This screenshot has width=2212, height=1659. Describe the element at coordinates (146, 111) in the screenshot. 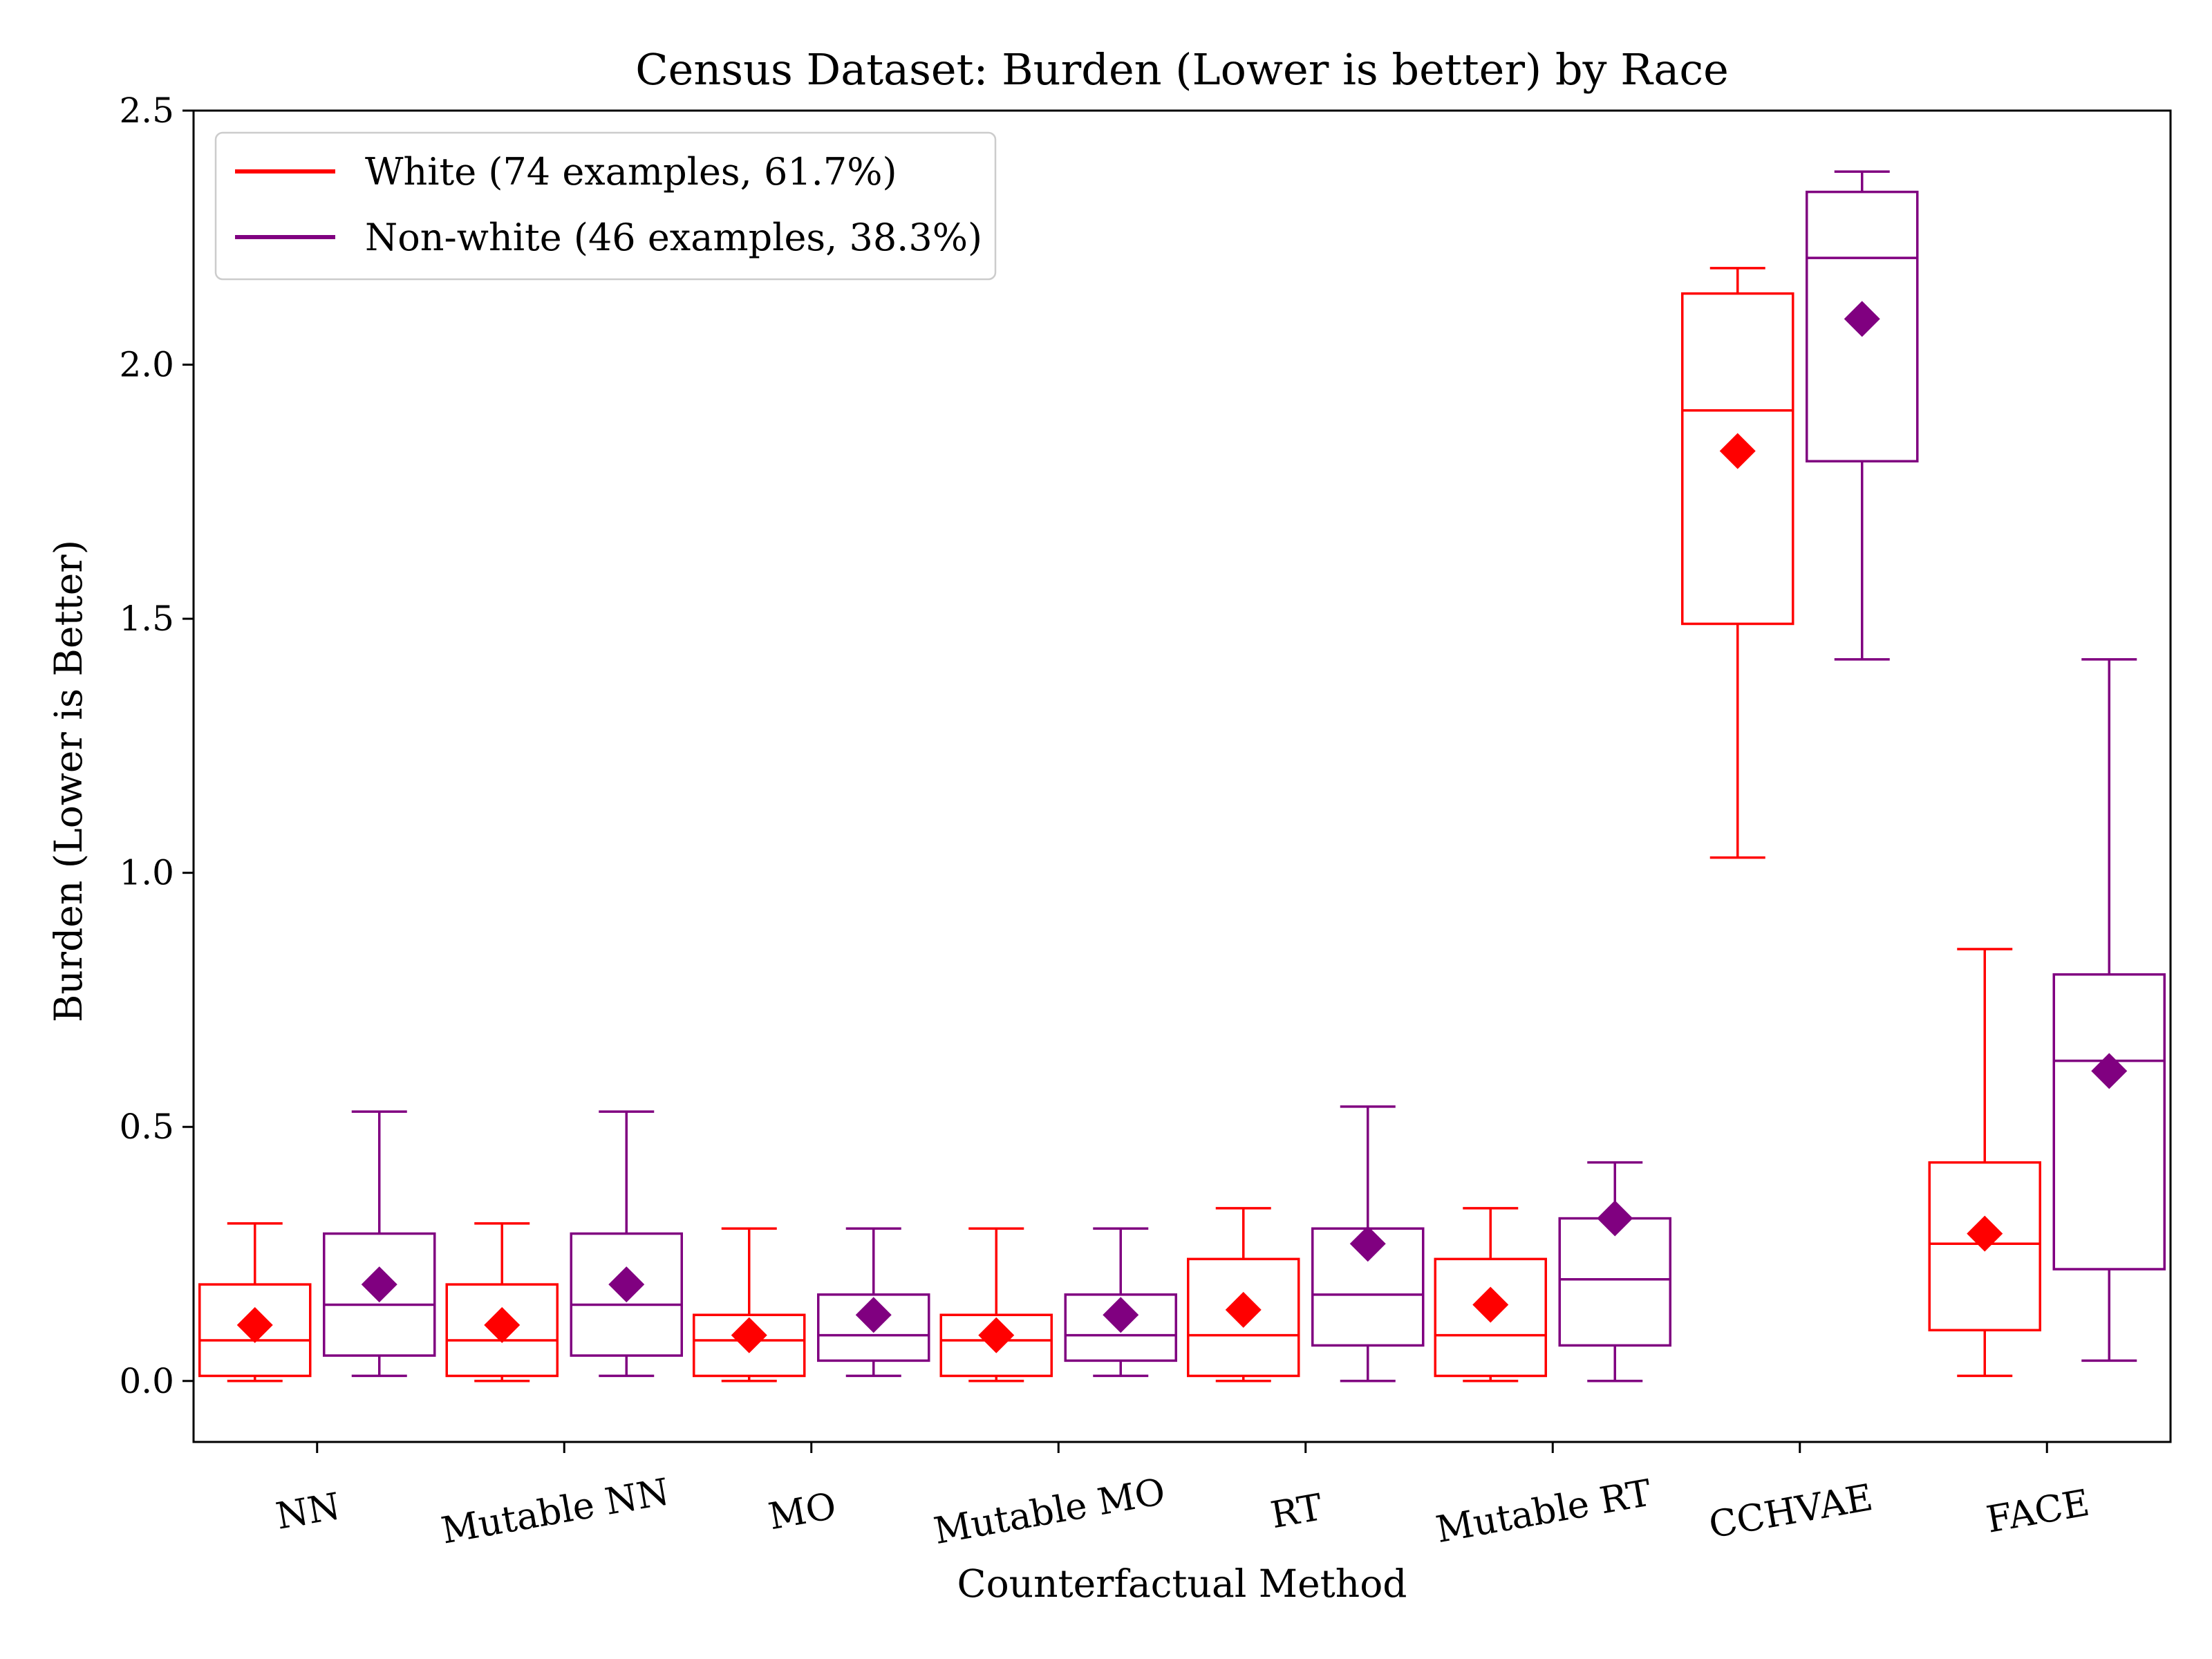

I see `y-tick-label: 2.5` at that location.